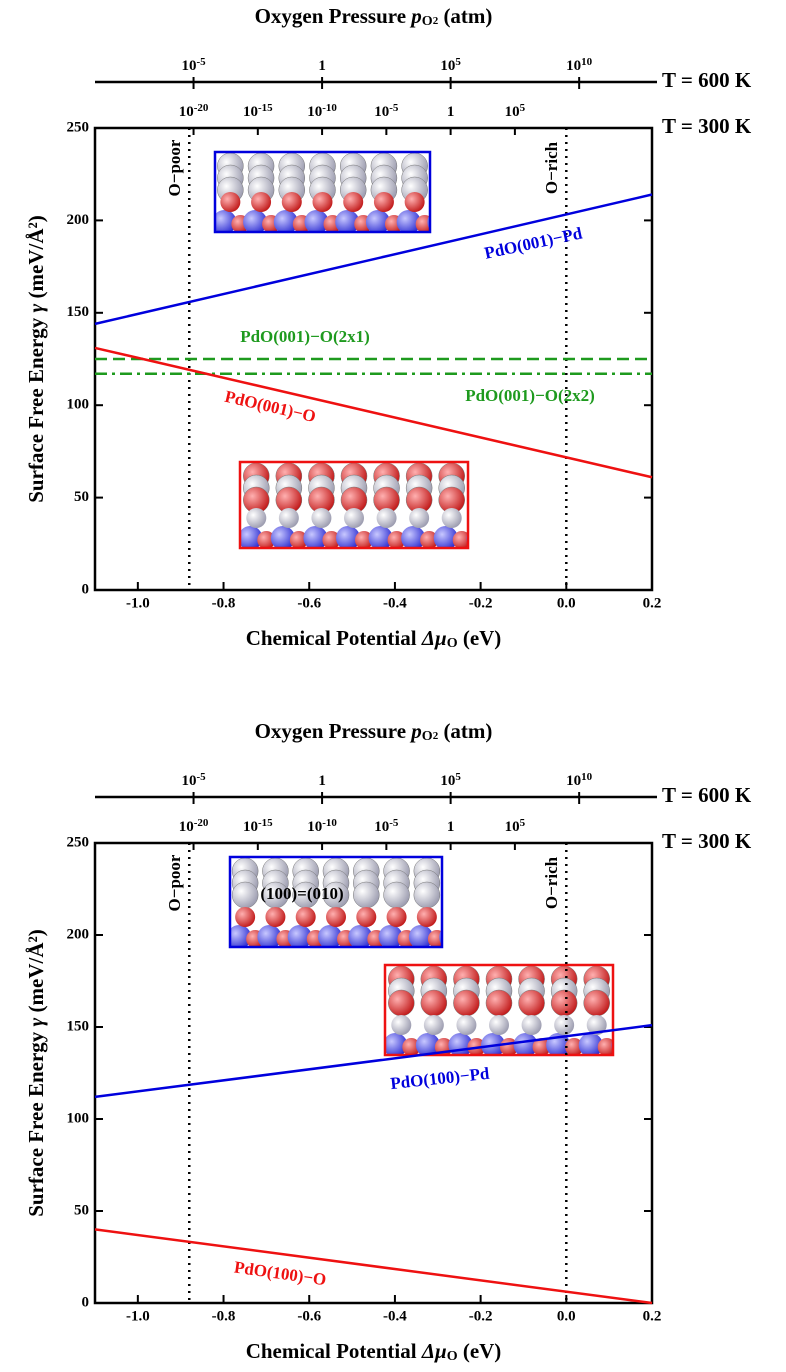 The width and height of the screenshot is (786, 1372). I want to click on tick-exponent: -10, so click(329, 108).